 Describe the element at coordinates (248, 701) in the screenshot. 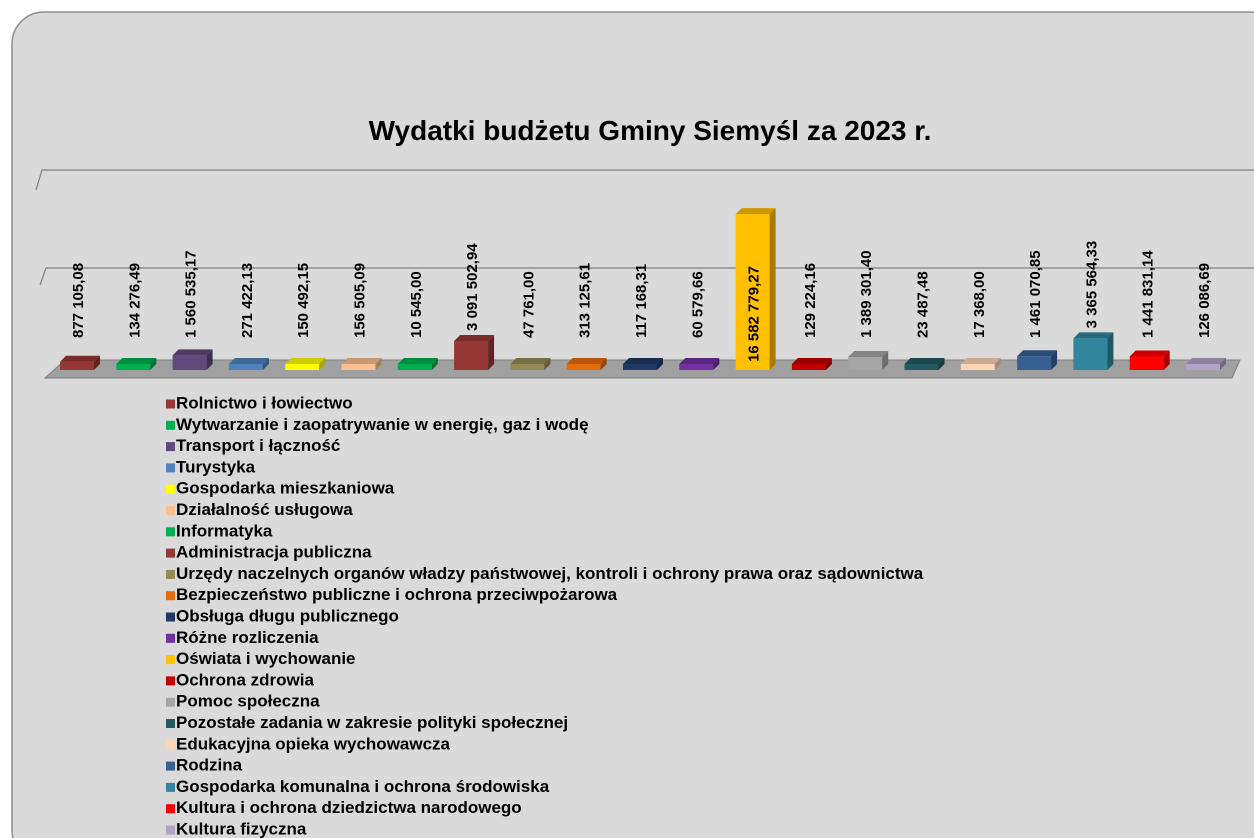

I see `legend-label: Pomoc społeczna` at that location.